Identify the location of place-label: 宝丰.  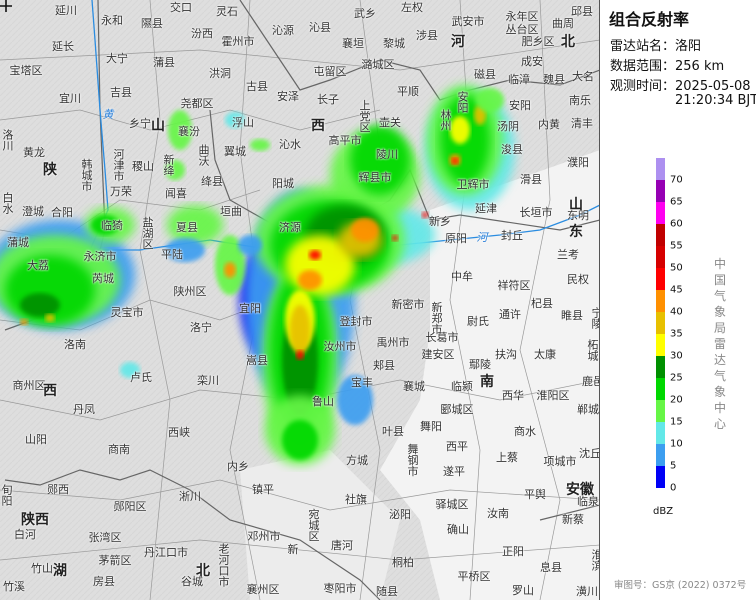
(362, 382).